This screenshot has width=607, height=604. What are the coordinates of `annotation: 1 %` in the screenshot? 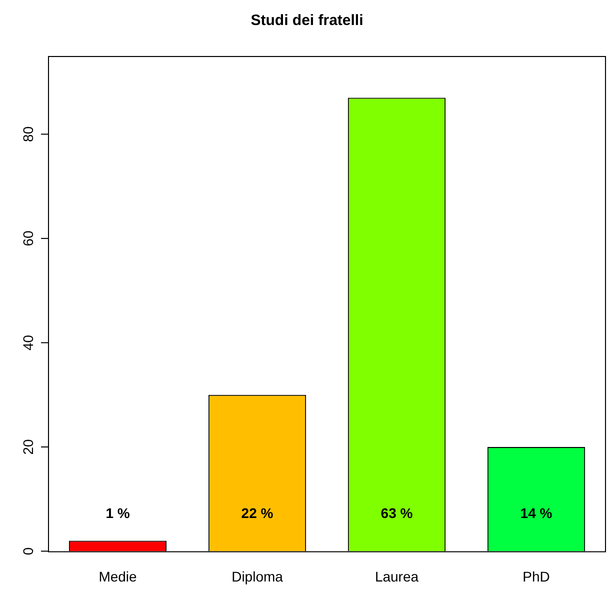 It's located at (118, 513).